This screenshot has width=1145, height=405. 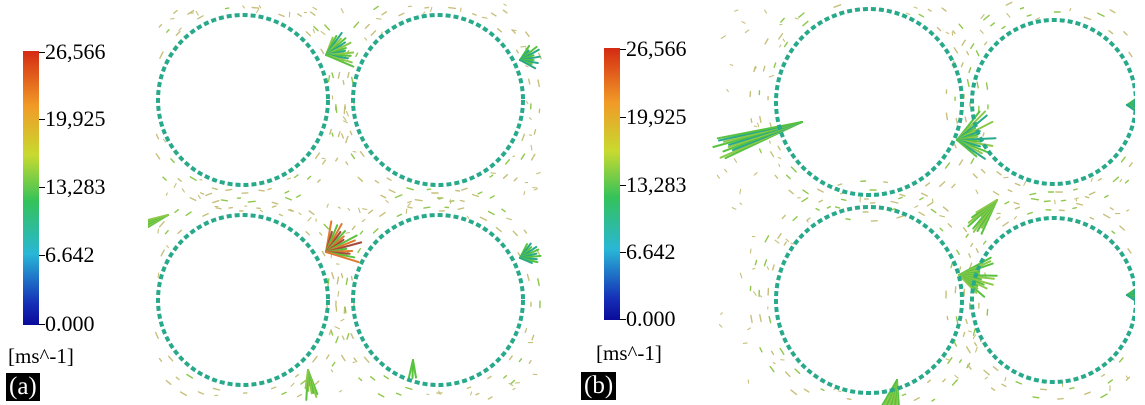 I want to click on colorbar-tick-label: 6.642, so click(x=651, y=251).